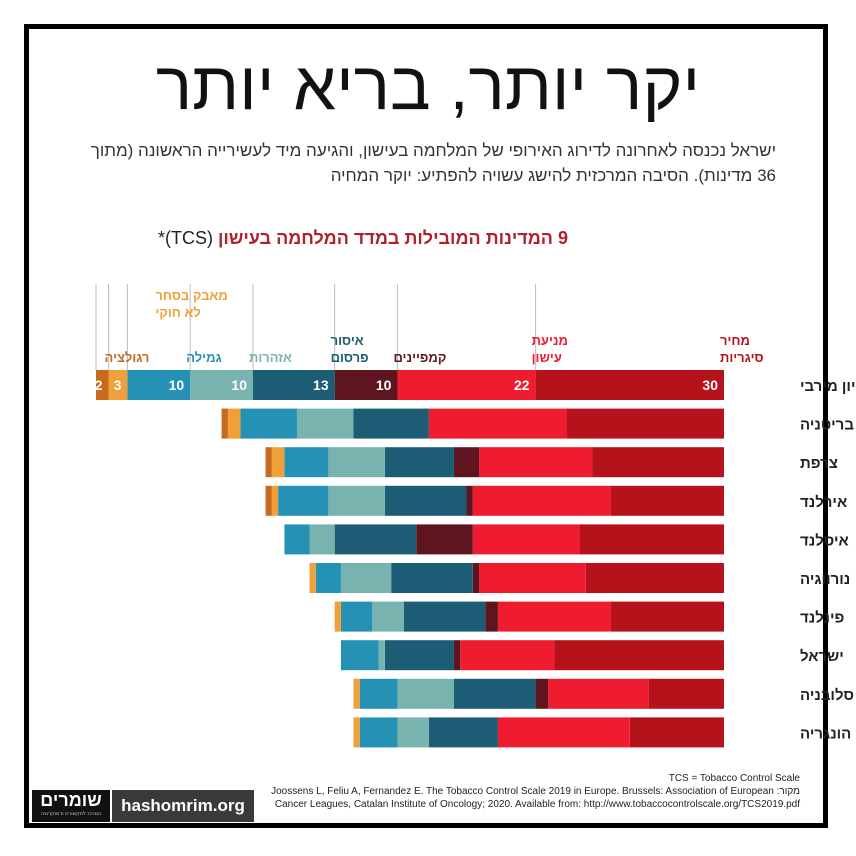 This screenshot has height=856, width=856. Describe the element at coordinates (185, 238) in the screenshot. I see `chart-title-suffix: (TCS)*` at that location.